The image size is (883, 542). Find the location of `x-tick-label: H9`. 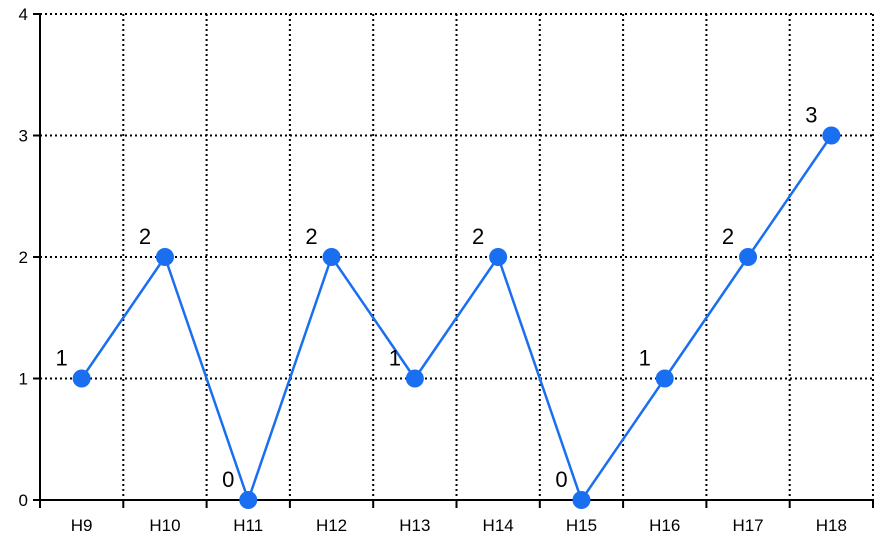

x-tick-label: H9 is located at coordinates (82, 525).